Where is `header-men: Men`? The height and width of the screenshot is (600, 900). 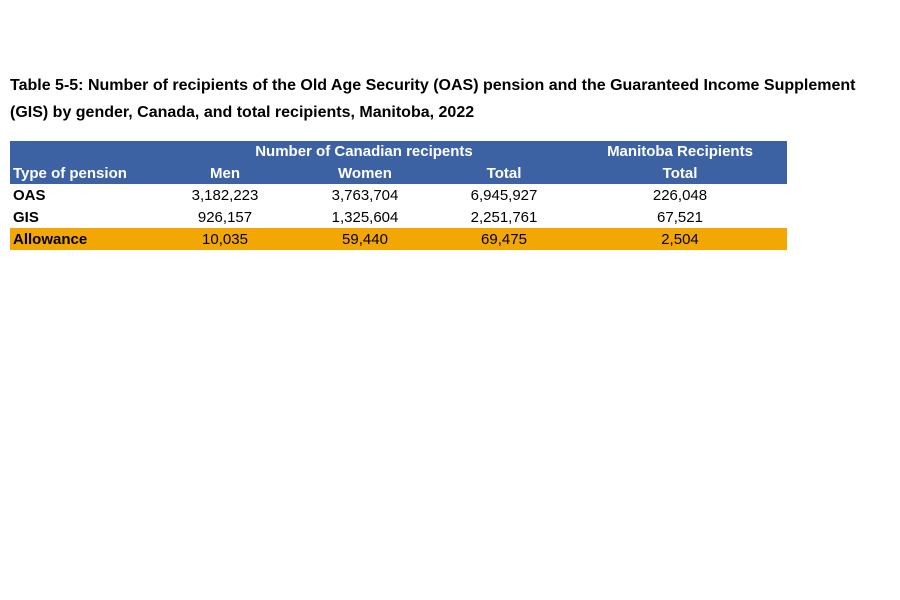 header-men: Men is located at coordinates (225, 173).